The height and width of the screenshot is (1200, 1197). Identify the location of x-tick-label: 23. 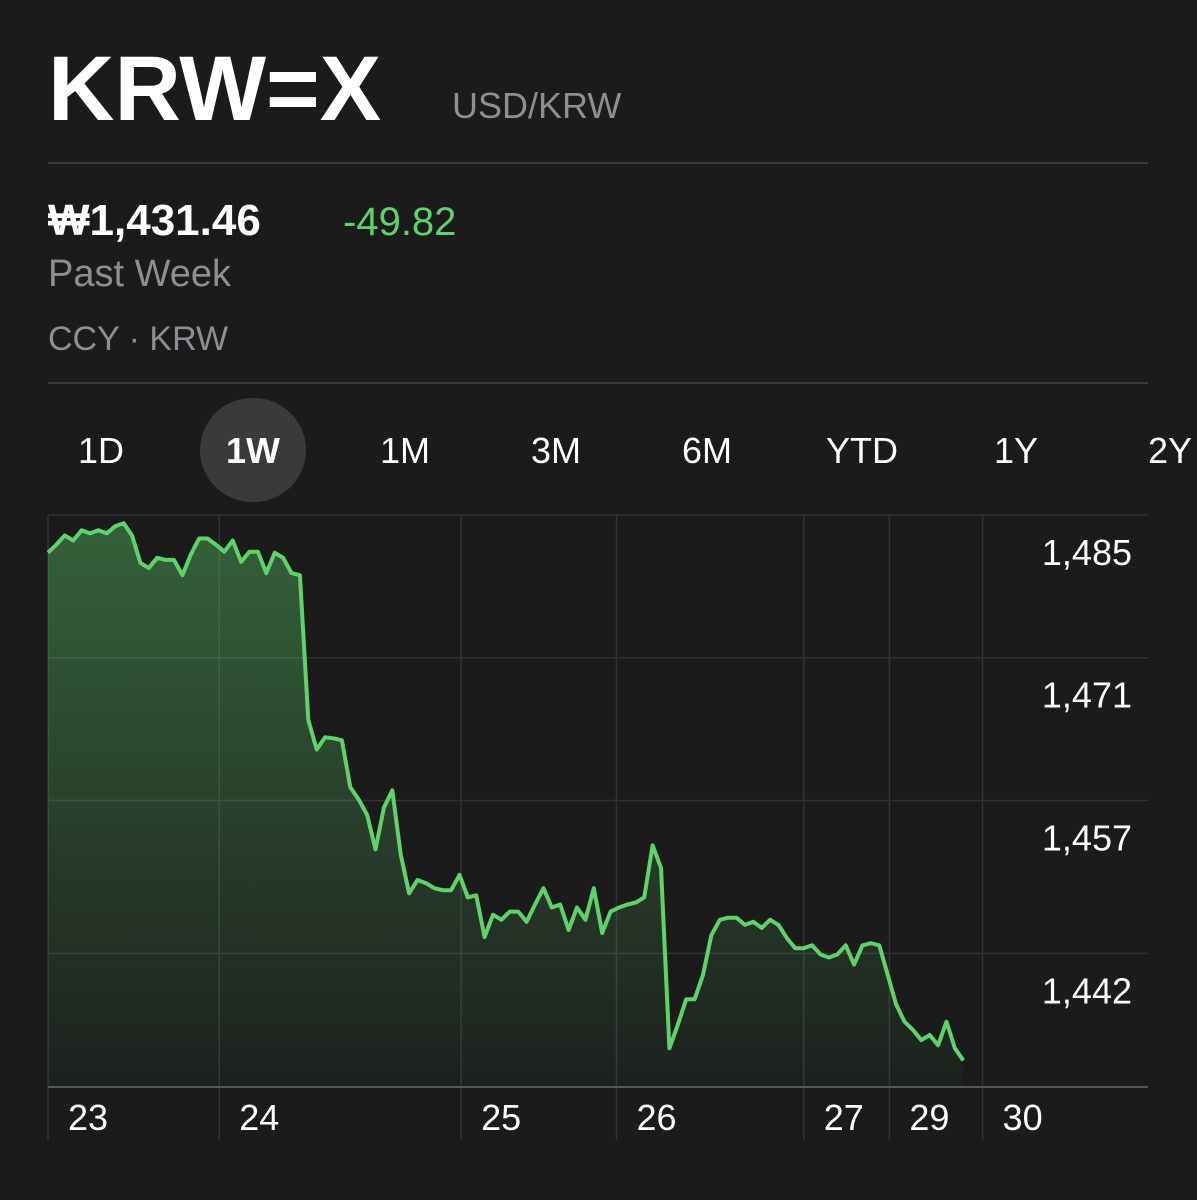
(88, 1117).